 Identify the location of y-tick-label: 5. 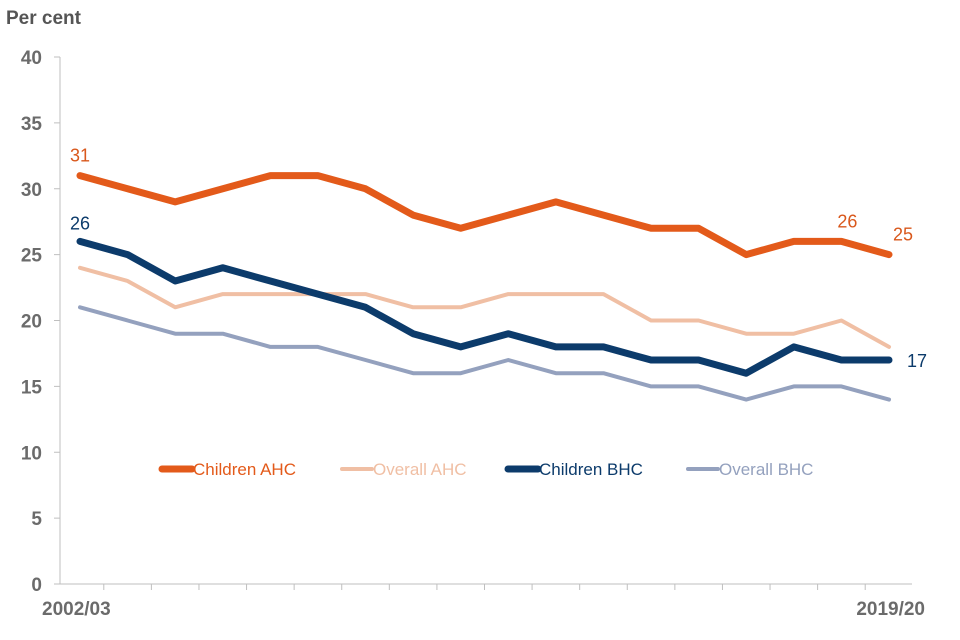
(36, 519).